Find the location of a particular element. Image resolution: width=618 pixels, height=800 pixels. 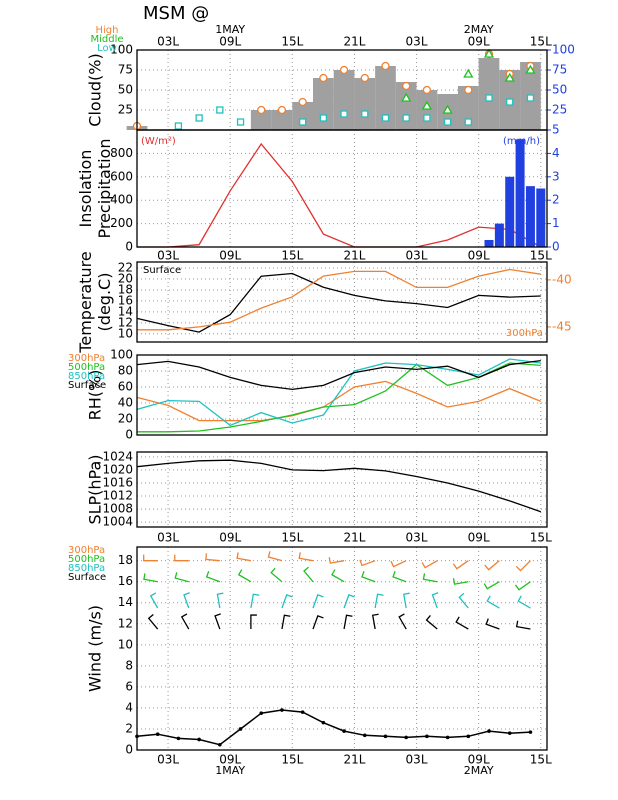

legend-label: 500hPa is located at coordinates (86, 559).